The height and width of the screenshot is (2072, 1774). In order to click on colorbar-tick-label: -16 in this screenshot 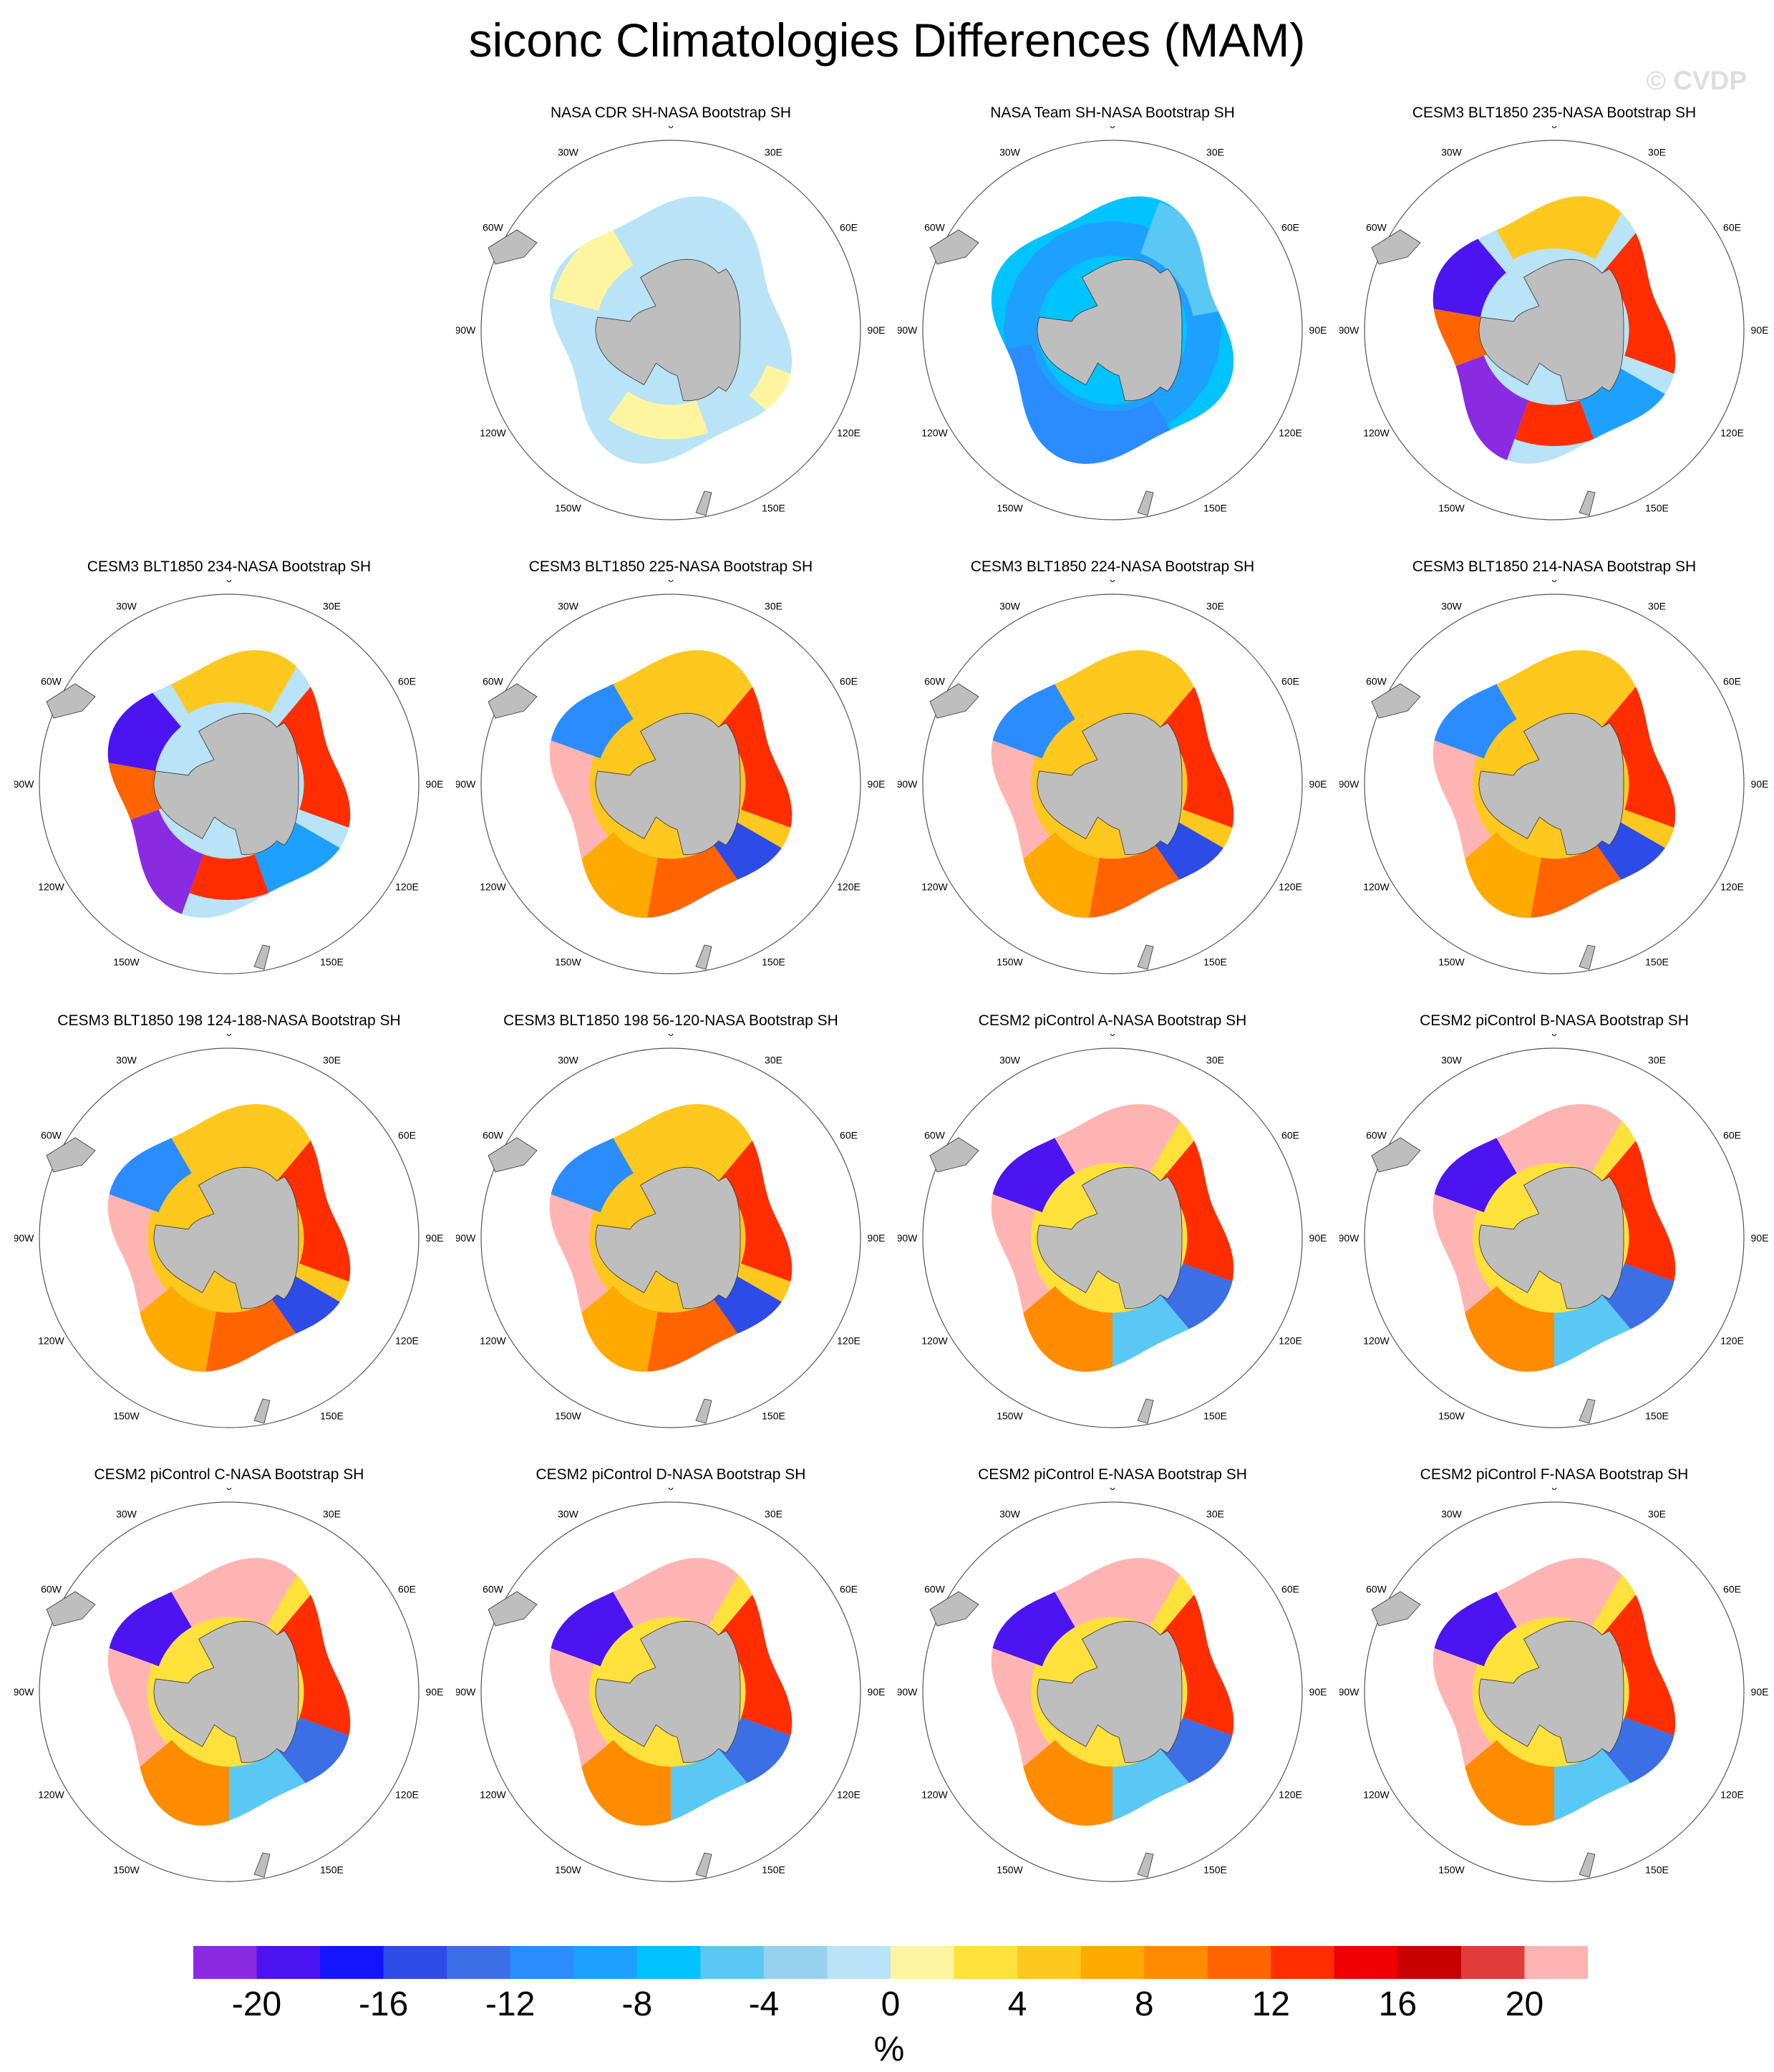, I will do `click(383, 2004)`.